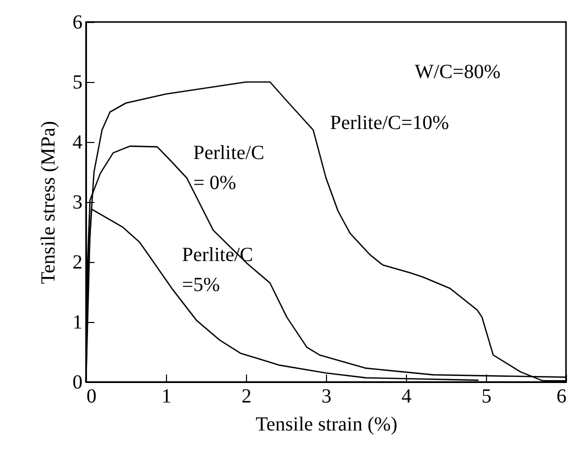 The width and height of the screenshot is (578, 458). Describe the element at coordinates (228, 168) in the screenshot. I see `series-label: Perlite/C = 0%` at that location.